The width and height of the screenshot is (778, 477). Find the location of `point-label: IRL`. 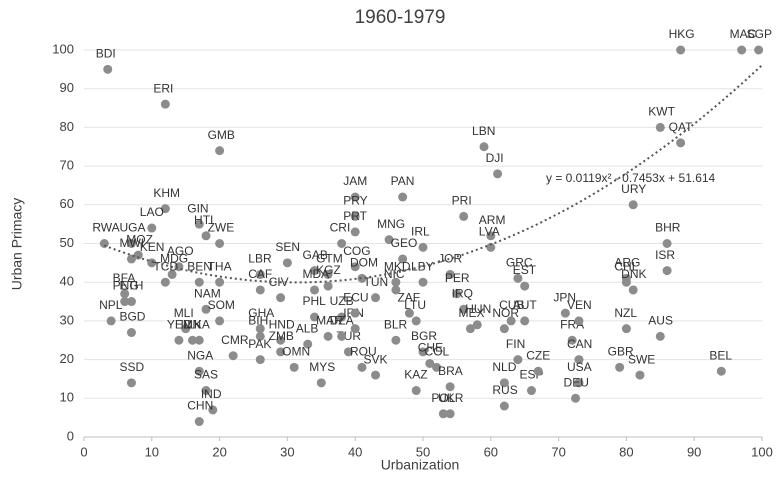

point-label: IRL is located at coordinates (420, 232).